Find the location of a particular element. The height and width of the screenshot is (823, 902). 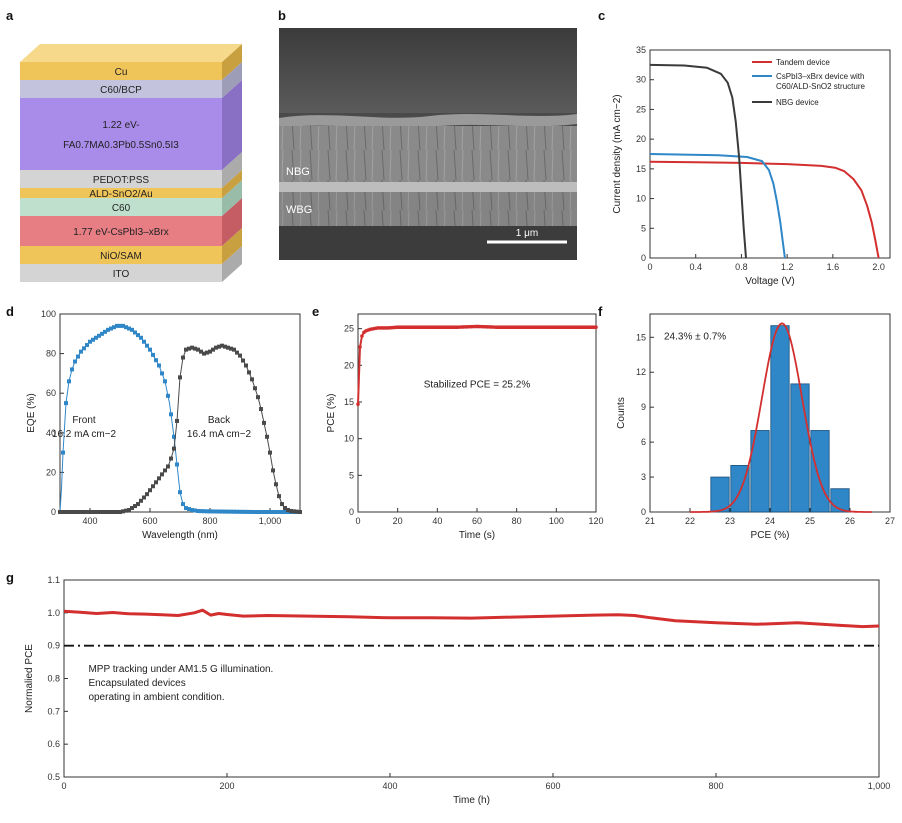

x-tick-label: 400 is located at coordinates (389, 786).